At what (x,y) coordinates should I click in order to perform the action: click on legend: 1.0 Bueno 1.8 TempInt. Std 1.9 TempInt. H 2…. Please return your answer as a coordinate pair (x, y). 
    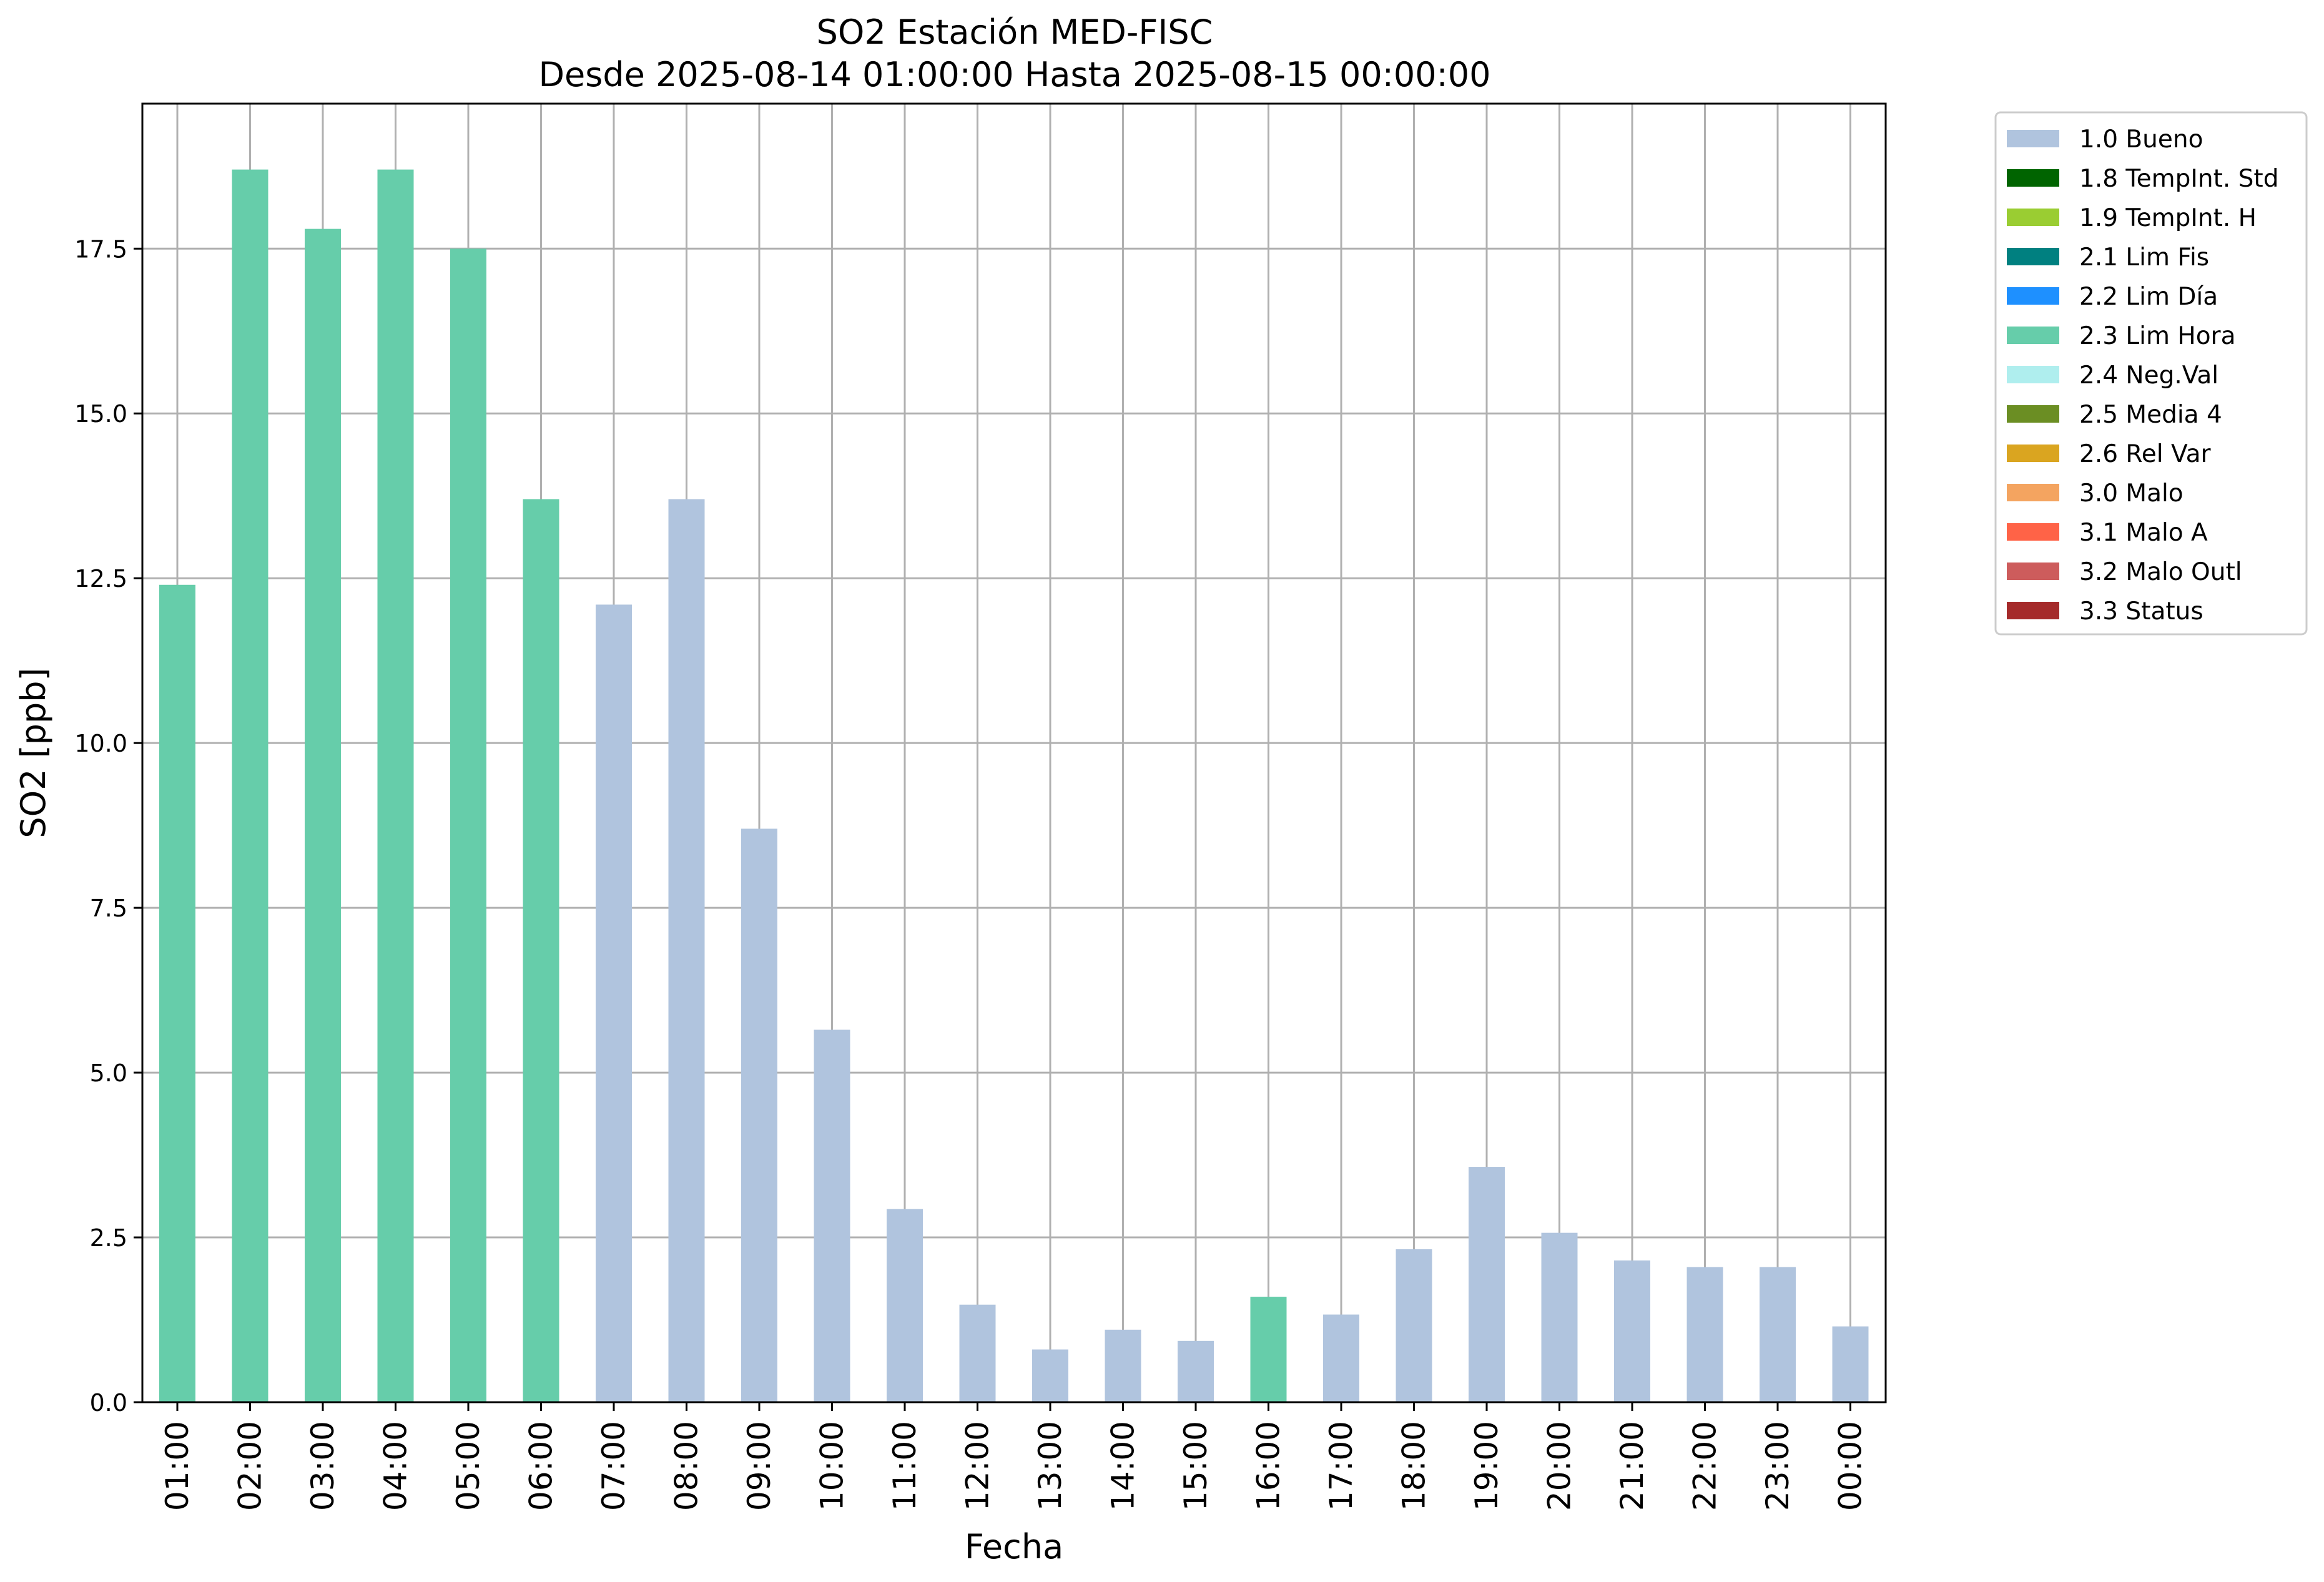
    Looking at the image, I should click on (2151, 373).